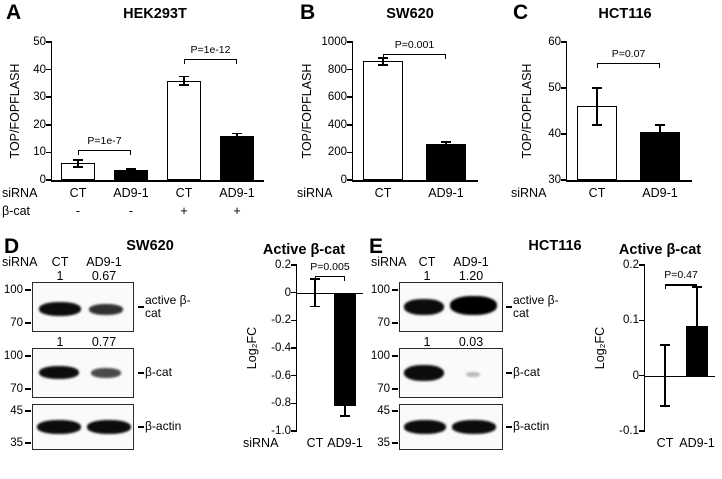  Describe the element at coordinates (631, 320) in the screenshot. I see `y-tick-label: 0.1` at that location.